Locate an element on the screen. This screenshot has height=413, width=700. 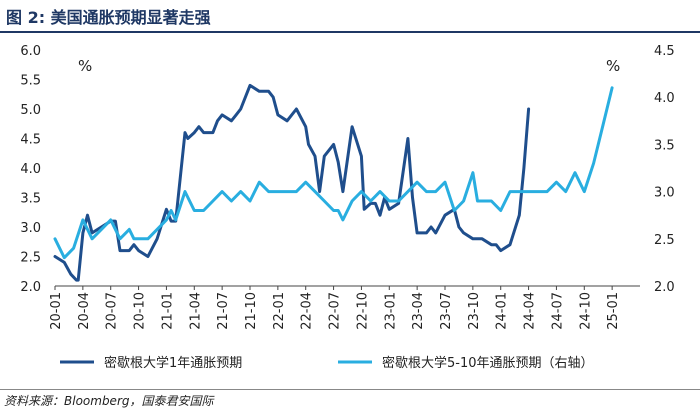
y-right-tick-label: 3.0 is located at coordinates (664, 193).